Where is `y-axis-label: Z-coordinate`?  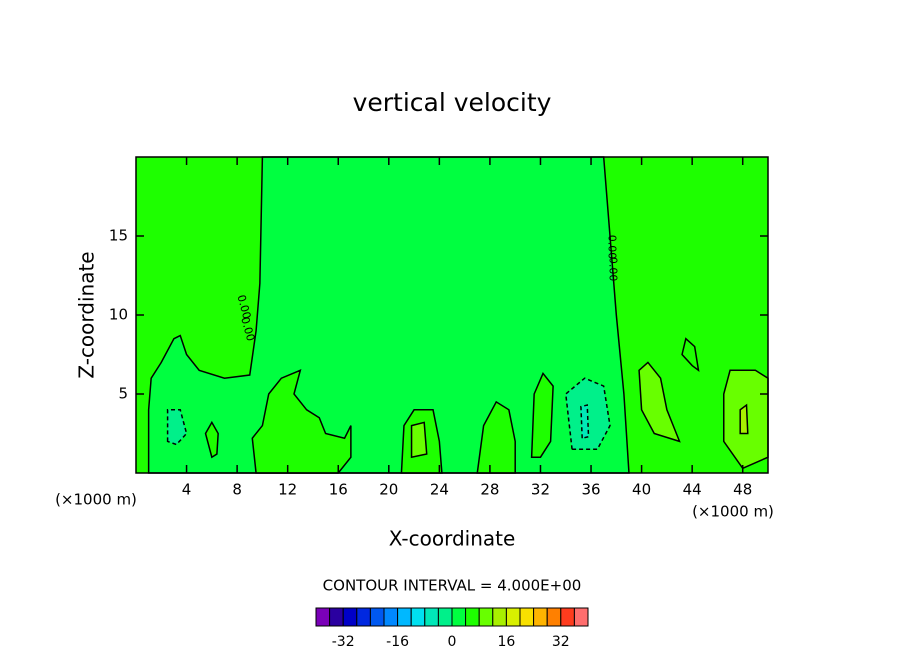 y-axis-label: Z-coordinate is located at coordinates (87, 314).